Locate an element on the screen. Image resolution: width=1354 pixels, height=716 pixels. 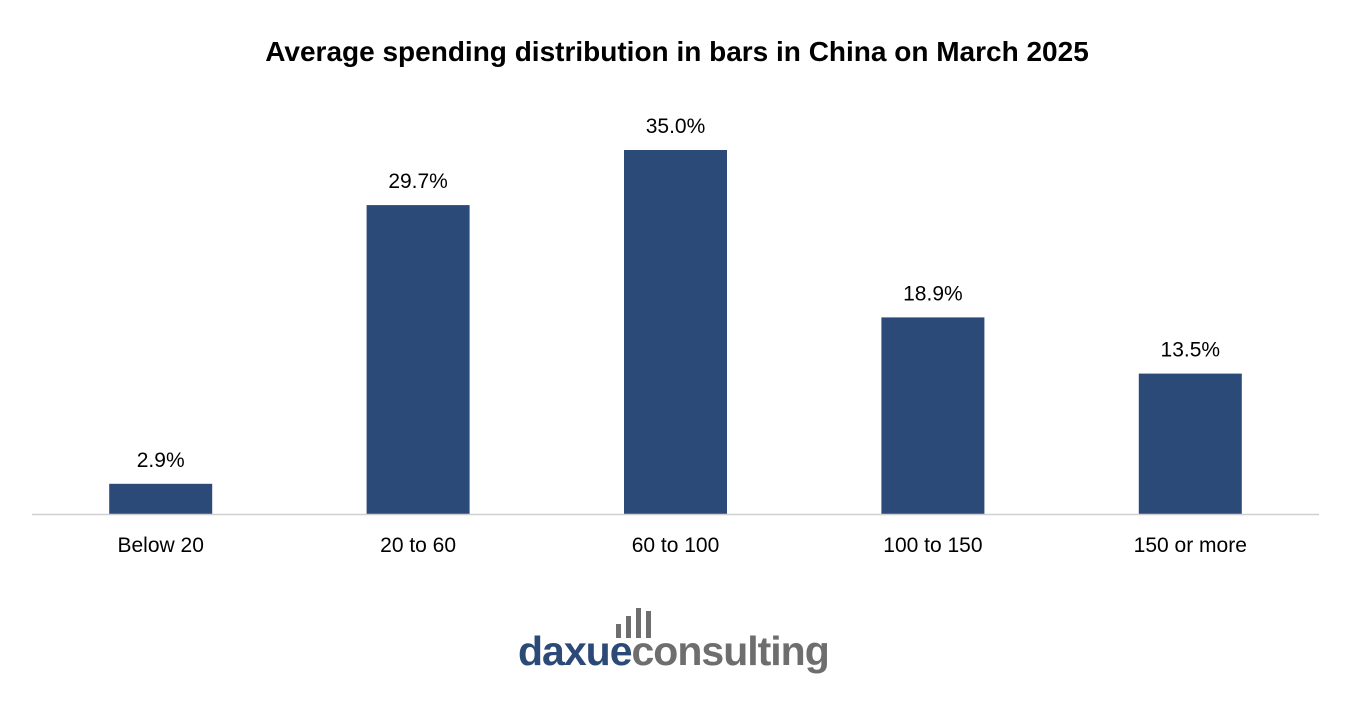
data-label-3: 18.9% is located at coordinates (933, 293).